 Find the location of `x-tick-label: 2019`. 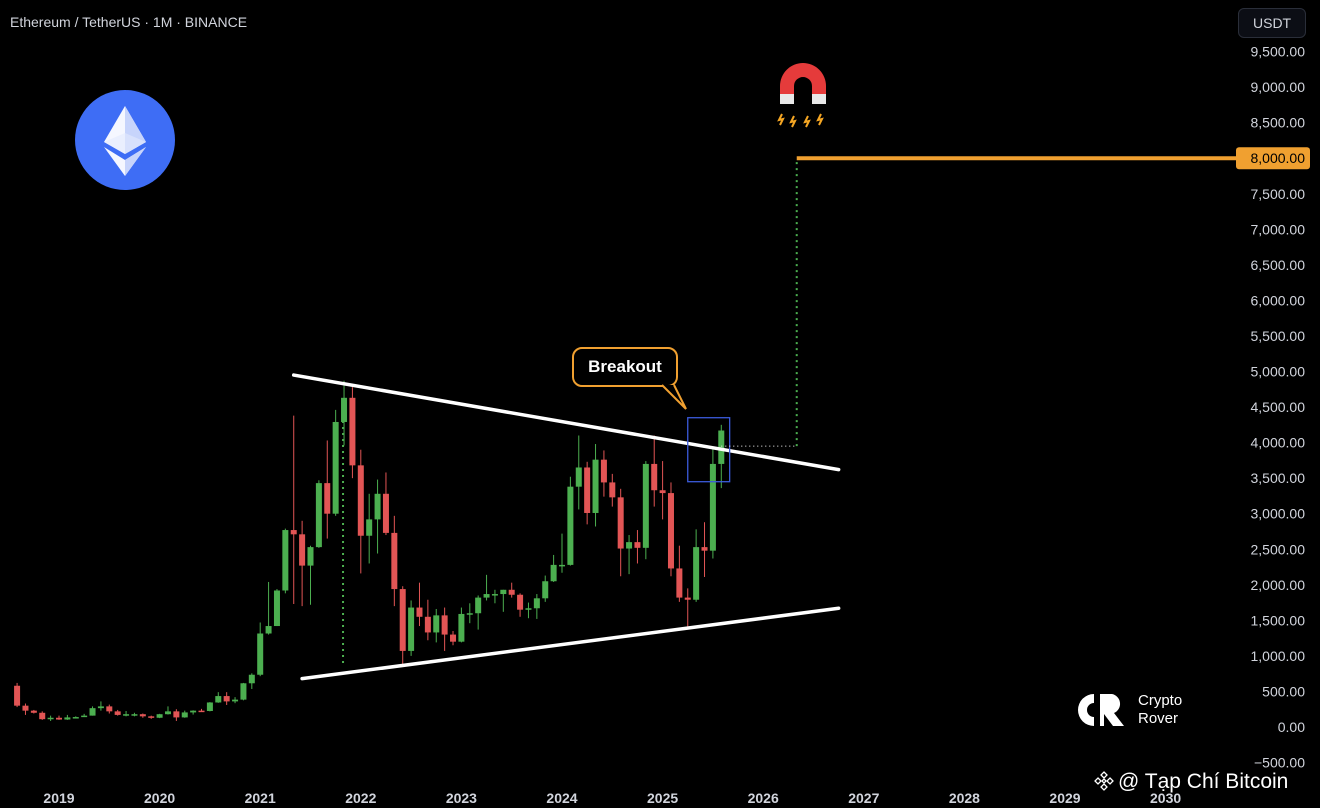

x-tick-label: 2019 is located at coordinates (58, 798).